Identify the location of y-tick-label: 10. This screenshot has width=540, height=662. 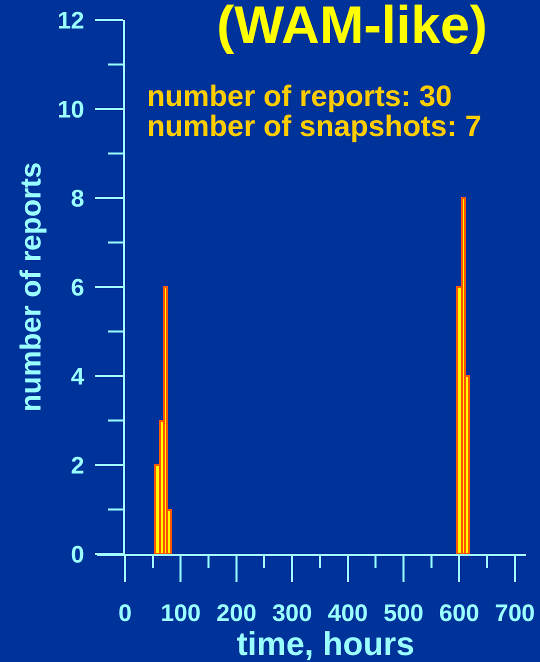
(70, 110).